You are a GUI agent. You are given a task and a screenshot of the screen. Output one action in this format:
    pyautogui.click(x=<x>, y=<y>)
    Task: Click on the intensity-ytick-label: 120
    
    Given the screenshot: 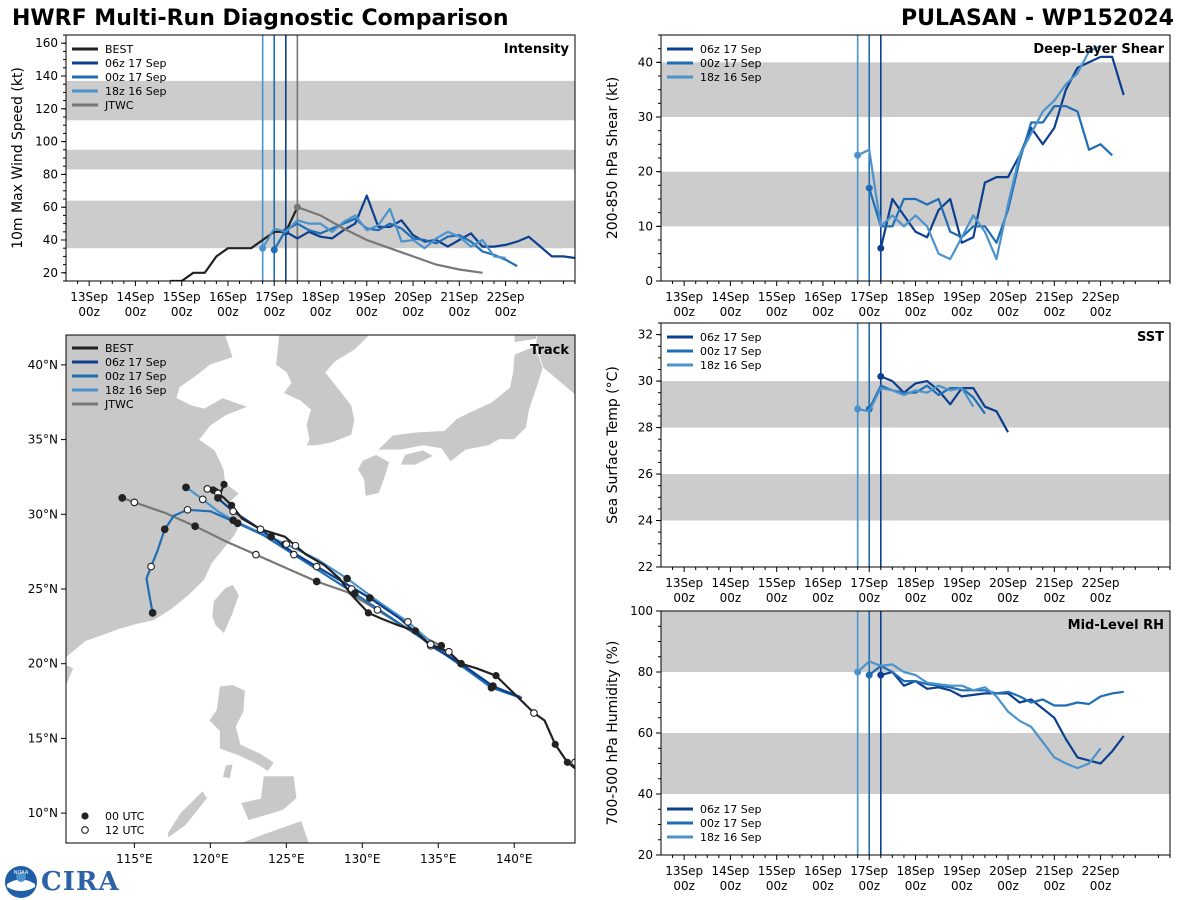 What is the action you would take?
    pyautogui.click(x=46, y=109)
    